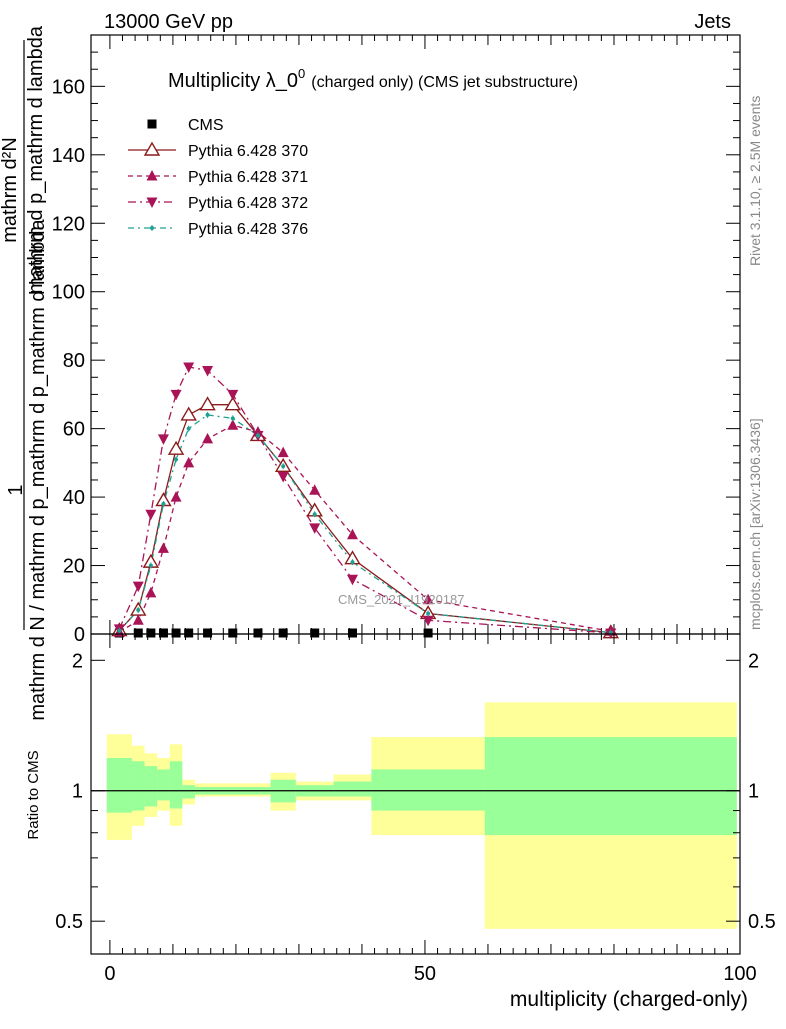 This screenshot has width=786, height=1029. Describe the element at coordinates (68, 224) in the screenshot. I see `main-ytick-label: 120` at that location.